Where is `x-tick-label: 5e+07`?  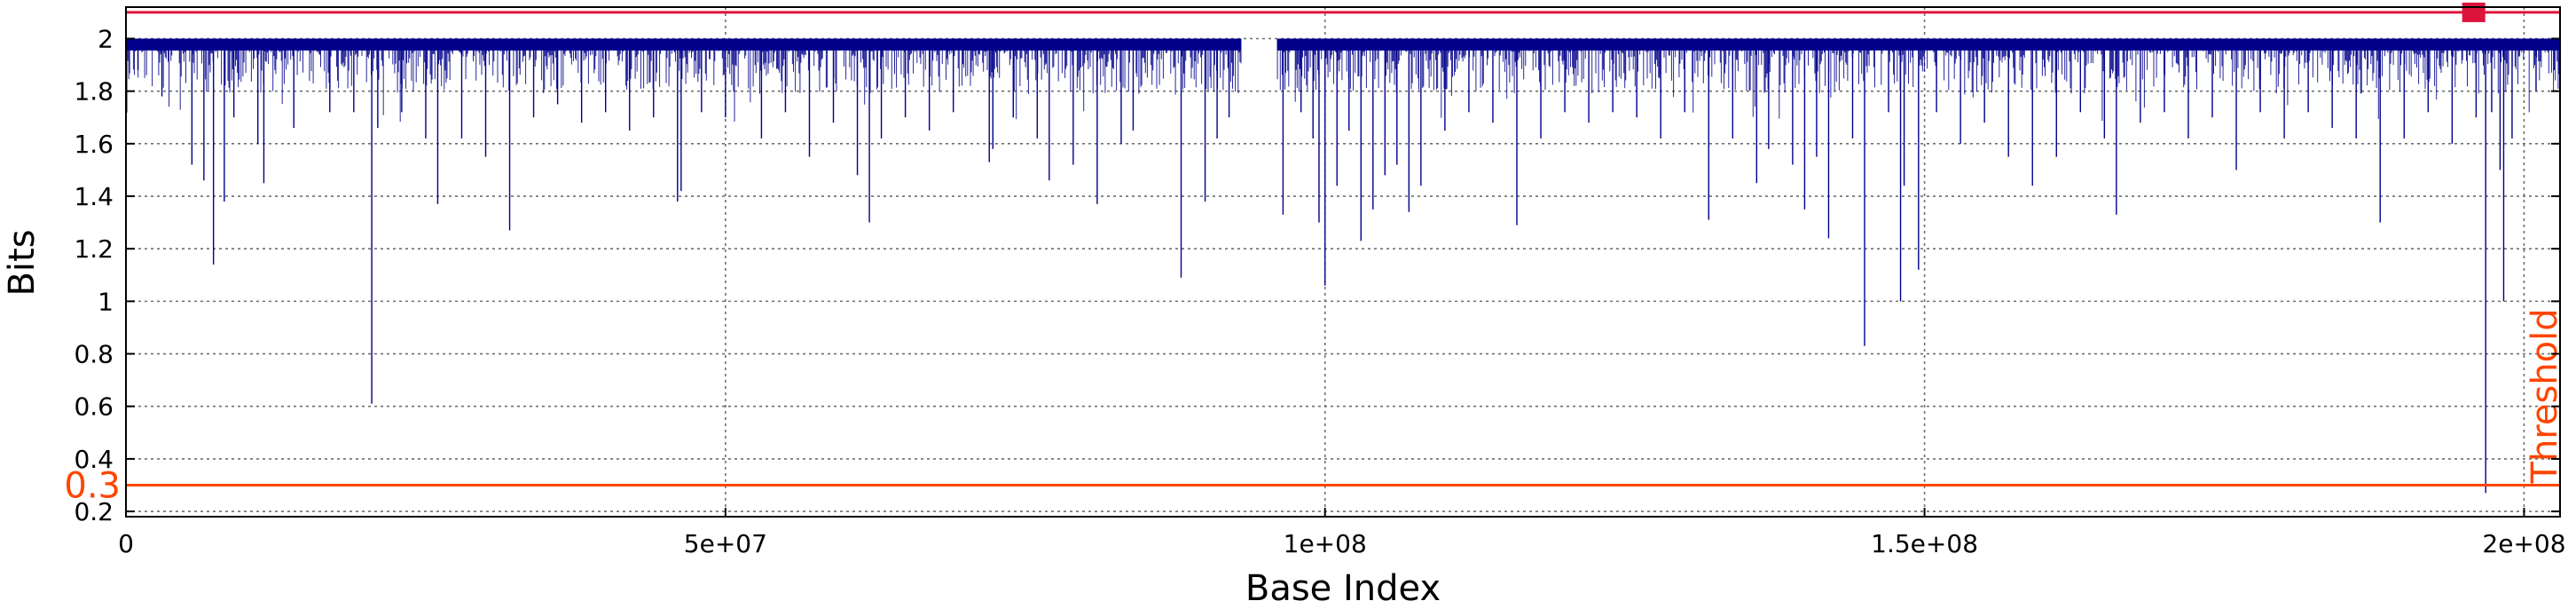
x-tick-label: 5e+07 is located at coordinates (725, 543).